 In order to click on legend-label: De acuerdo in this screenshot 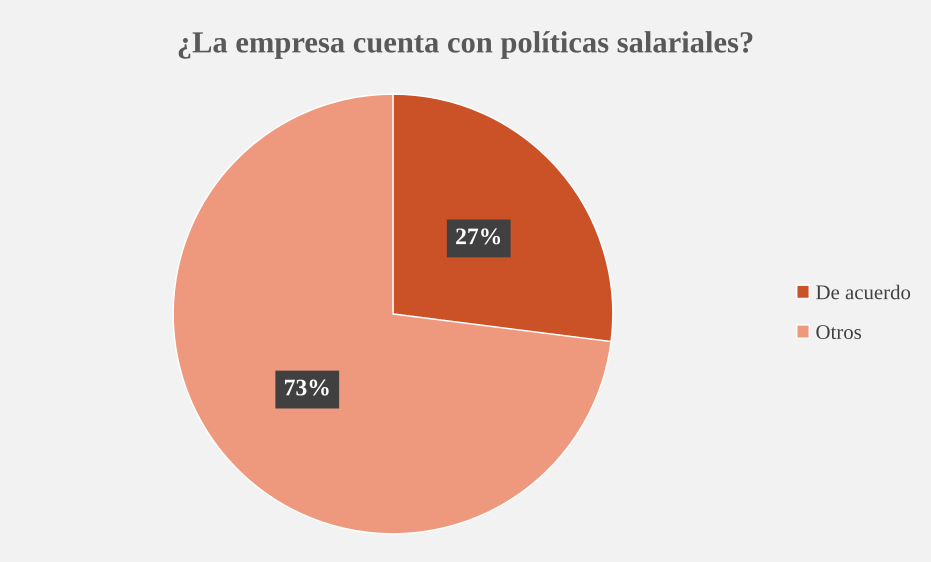, I will do `click(863, 292)`.